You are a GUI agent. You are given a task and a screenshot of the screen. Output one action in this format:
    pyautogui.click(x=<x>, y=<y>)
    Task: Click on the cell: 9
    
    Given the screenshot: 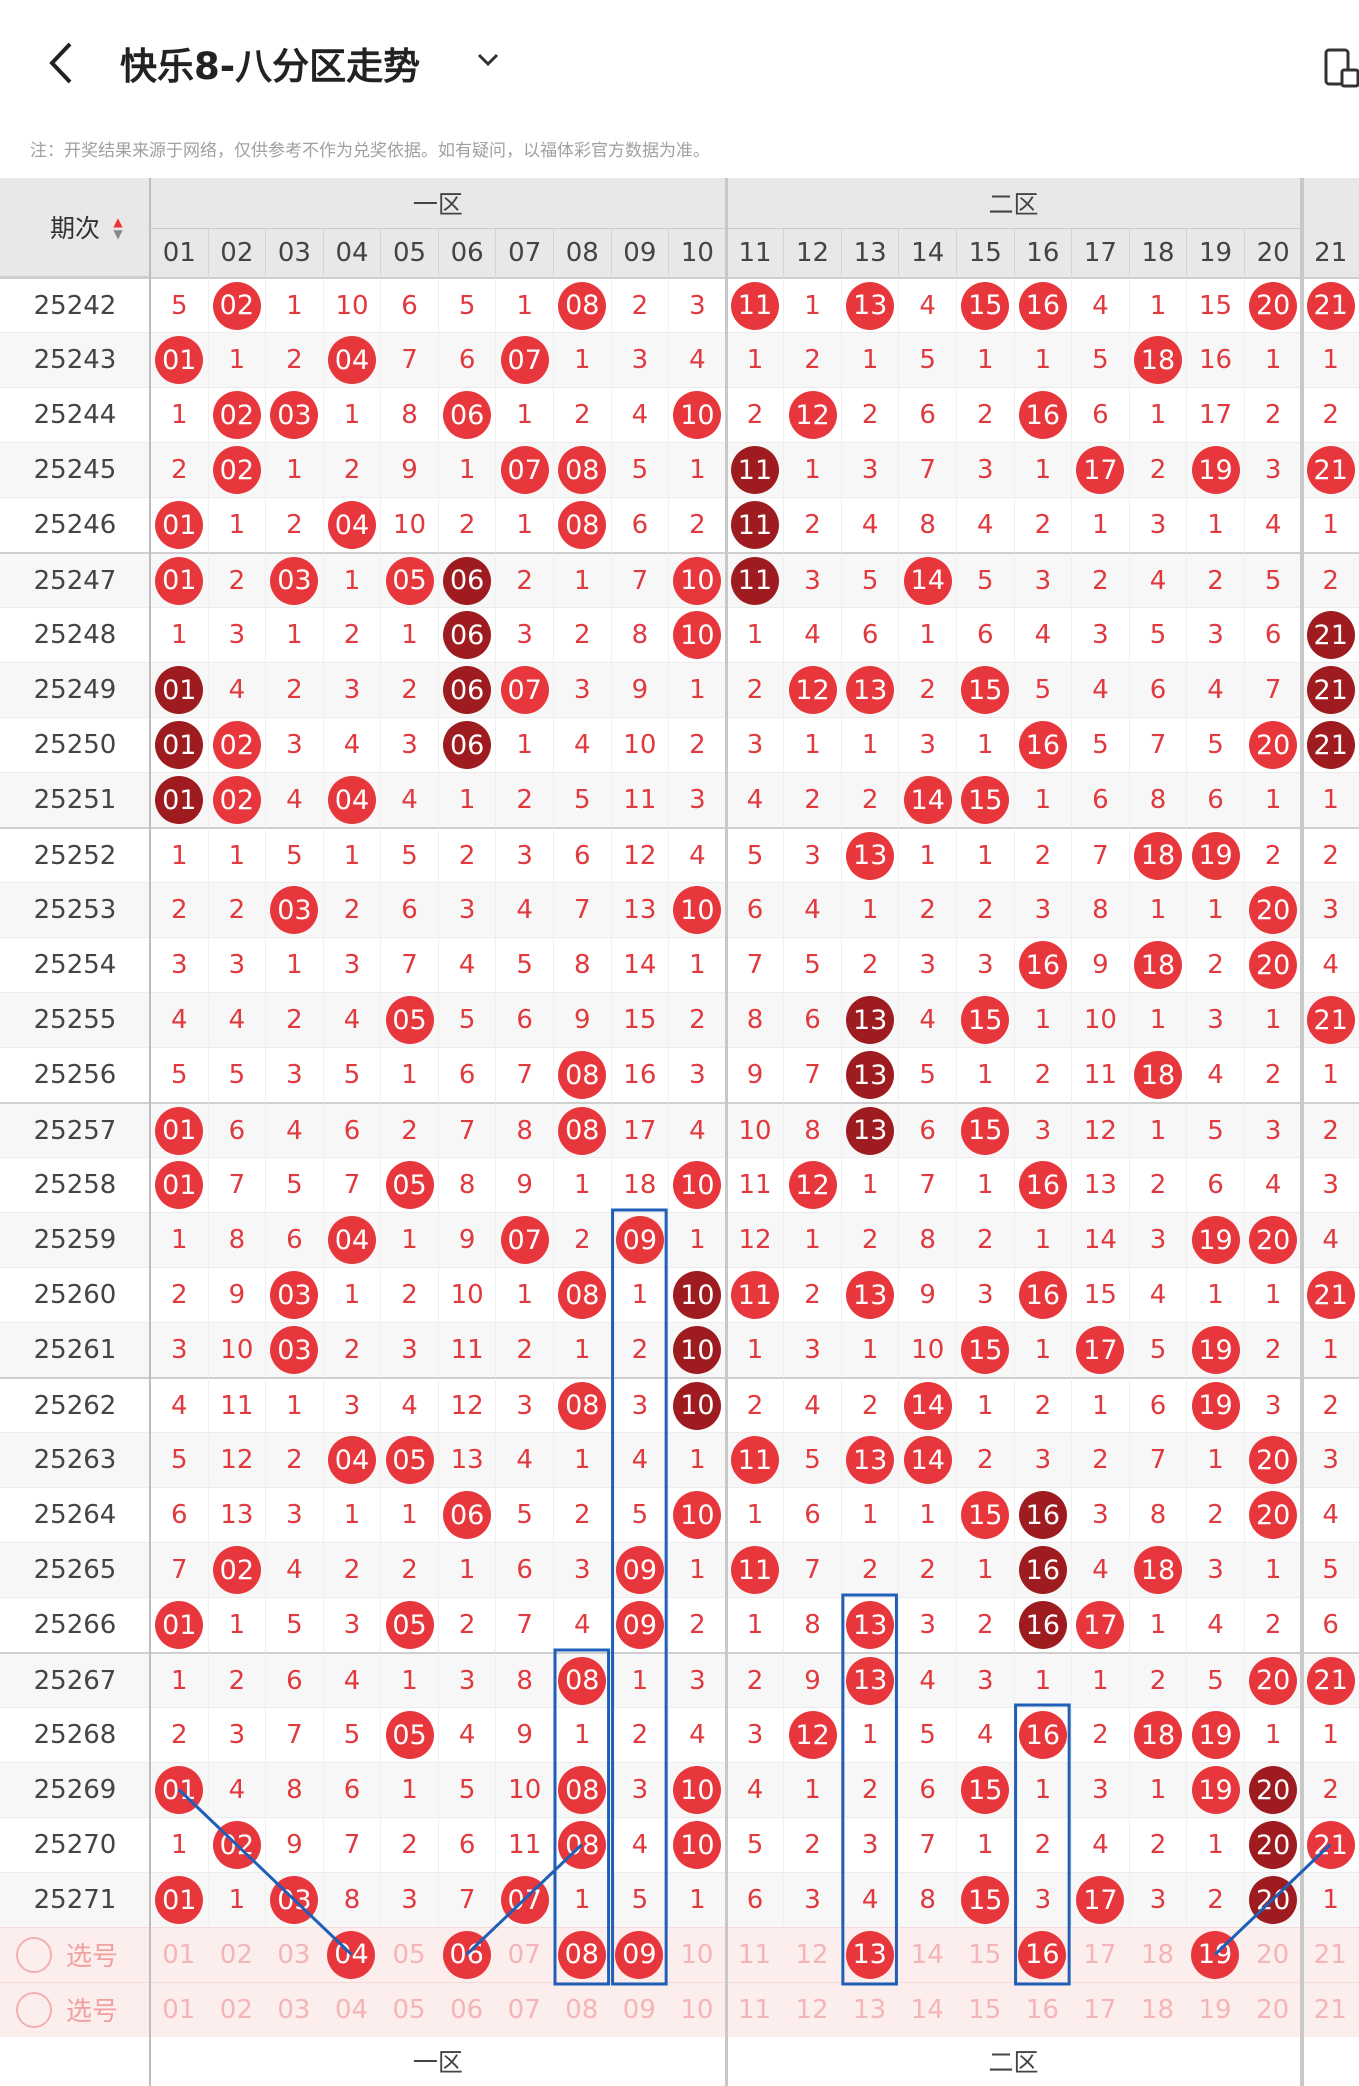 What is the action you would take?
    pyautogui.click(x=754, y=1074)
    